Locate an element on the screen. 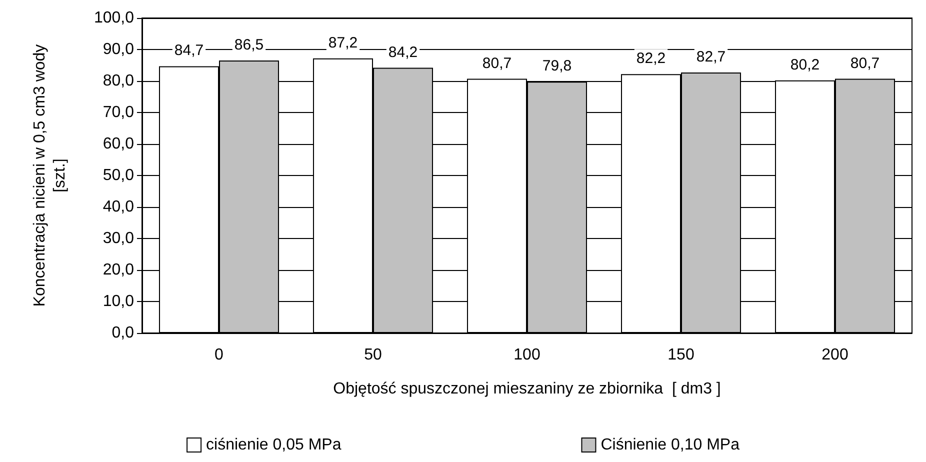 This screenshot has width=926, height=462. x-tick-label: 200 is located at coordinates (835, 355).